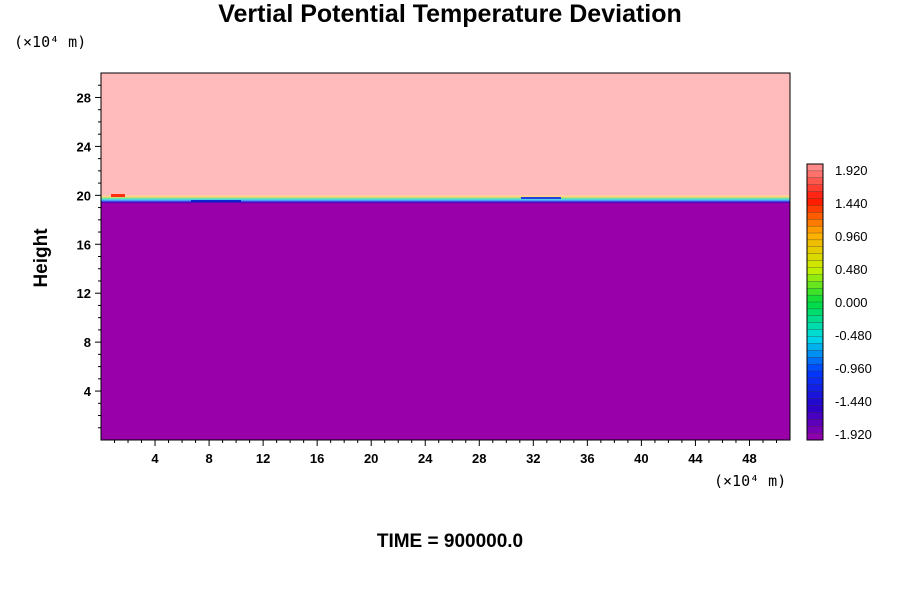 This screenshot has height=600, width=900. I want to click on x-tick-label-8: 36, so click(587, 458).